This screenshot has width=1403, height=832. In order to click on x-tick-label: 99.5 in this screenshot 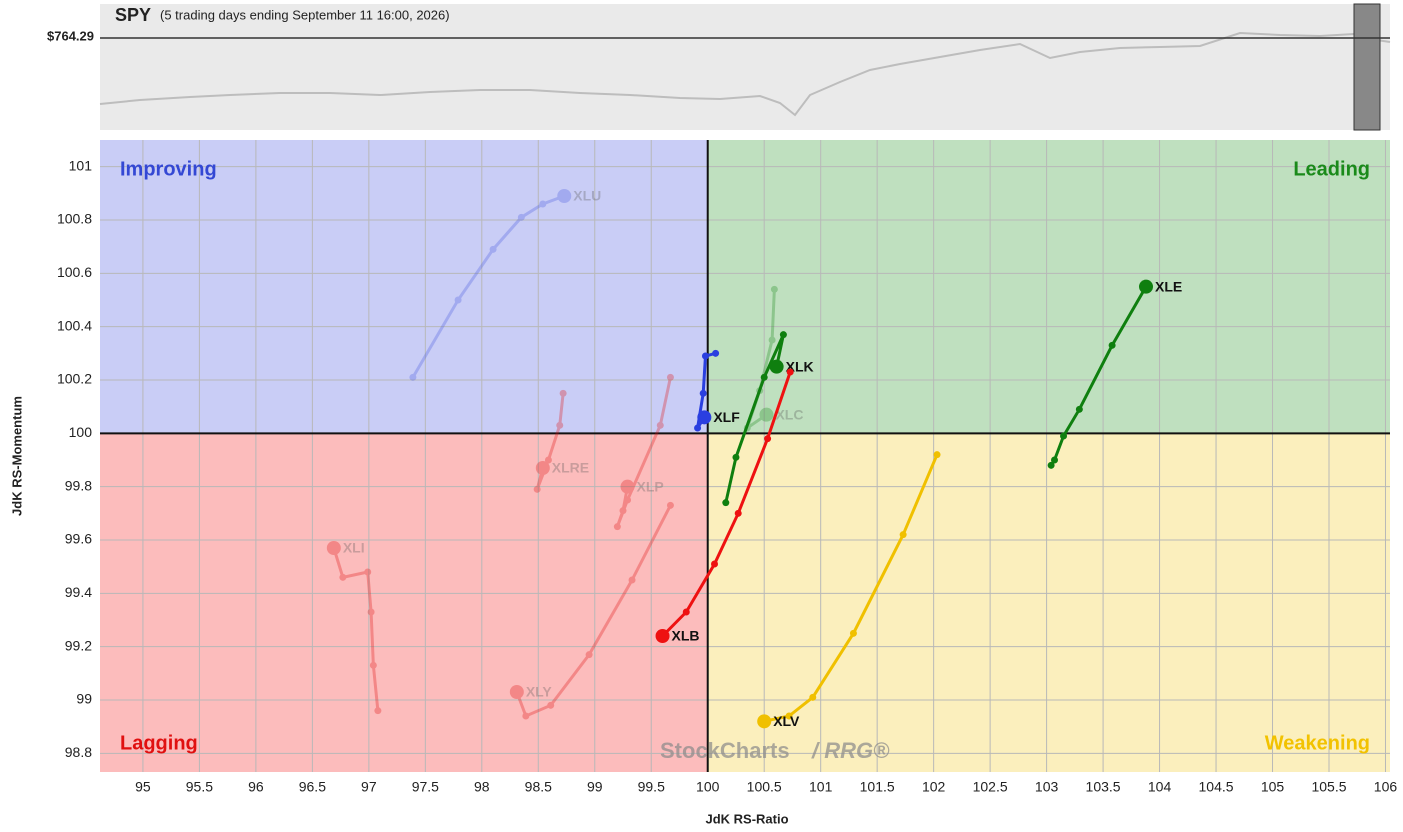, I will do `click(651, 787)`.